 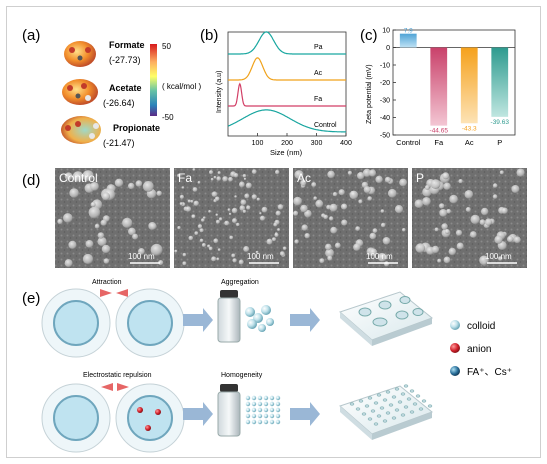 I want to click on plot-b-curves, so click(x=286, y=82).